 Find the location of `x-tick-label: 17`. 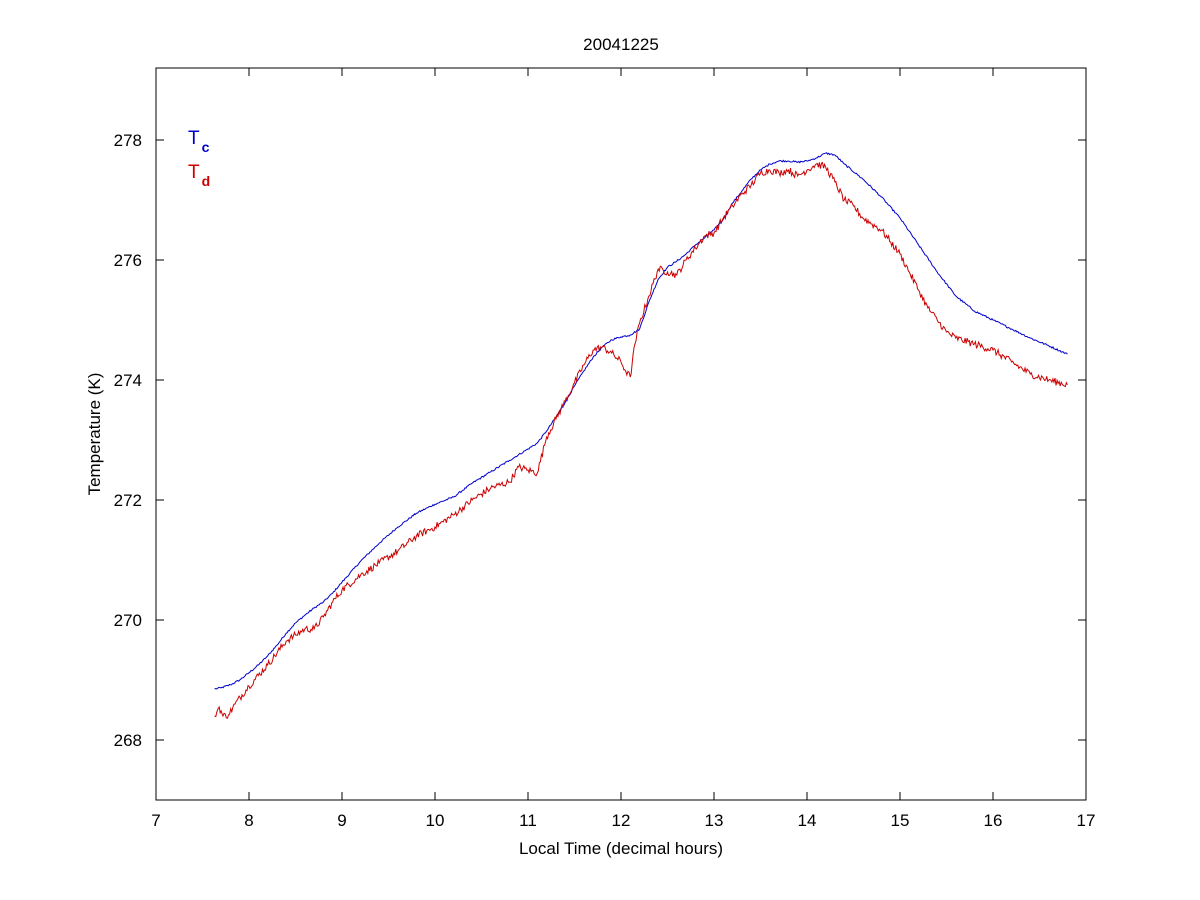

x-tick-label: 17 is located at coordinates (1086, 820).